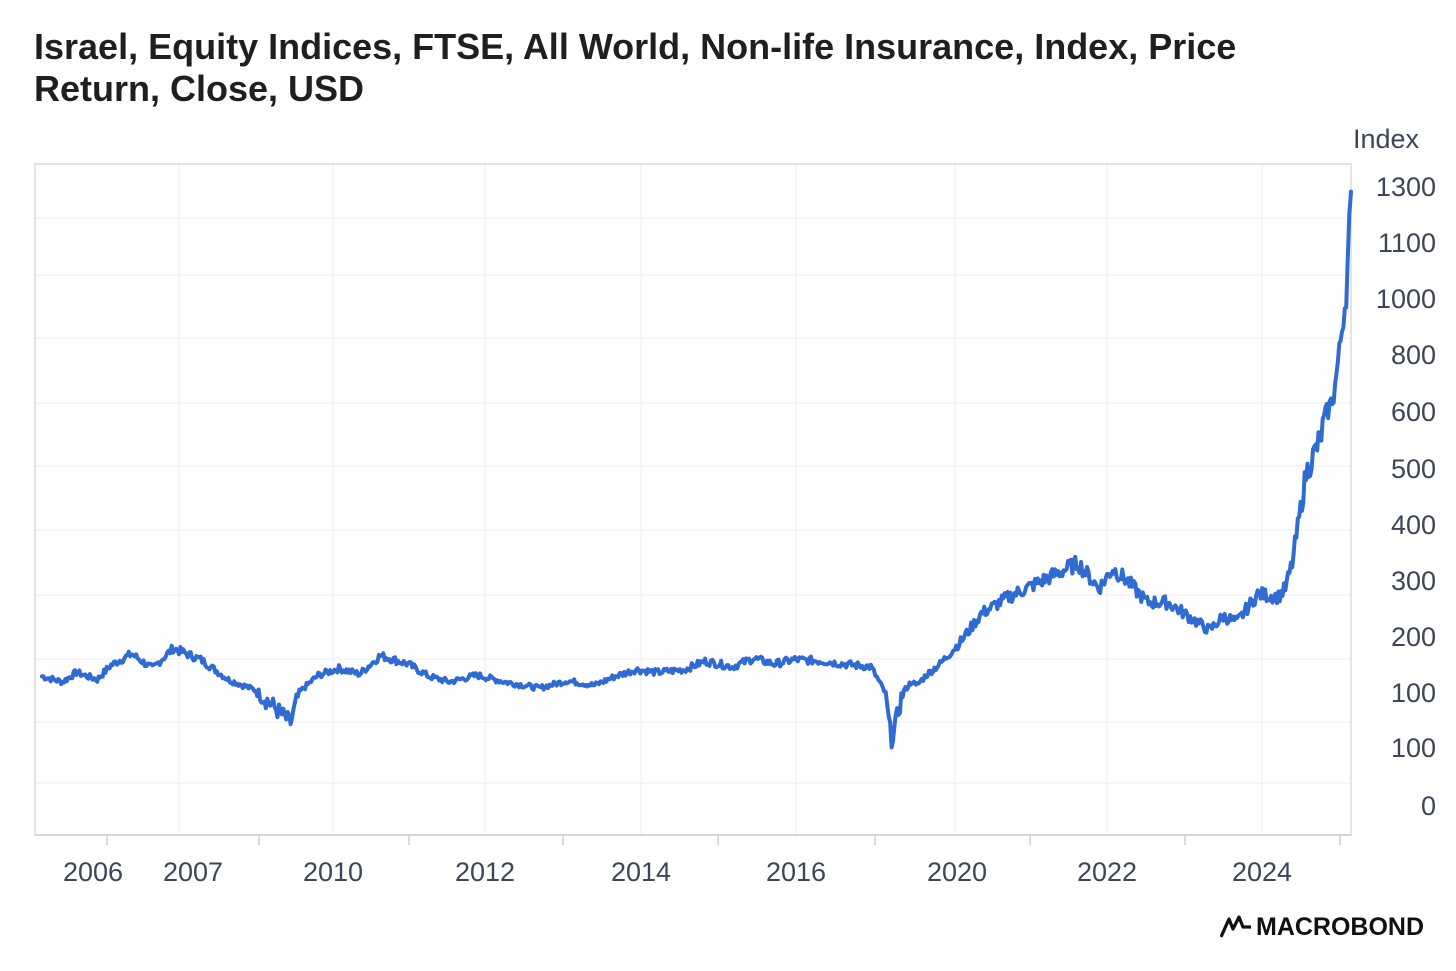 This screenshot has height=971, width=1456. Describe the element at coordinates (1413, 412) in the screenshot. I see `y-tick-label: 600` at that location.